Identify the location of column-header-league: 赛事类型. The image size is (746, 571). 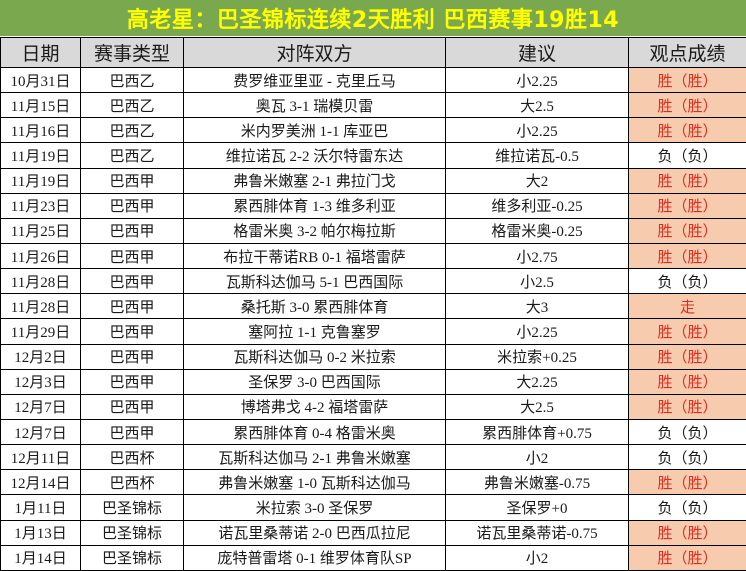
(132, 52).